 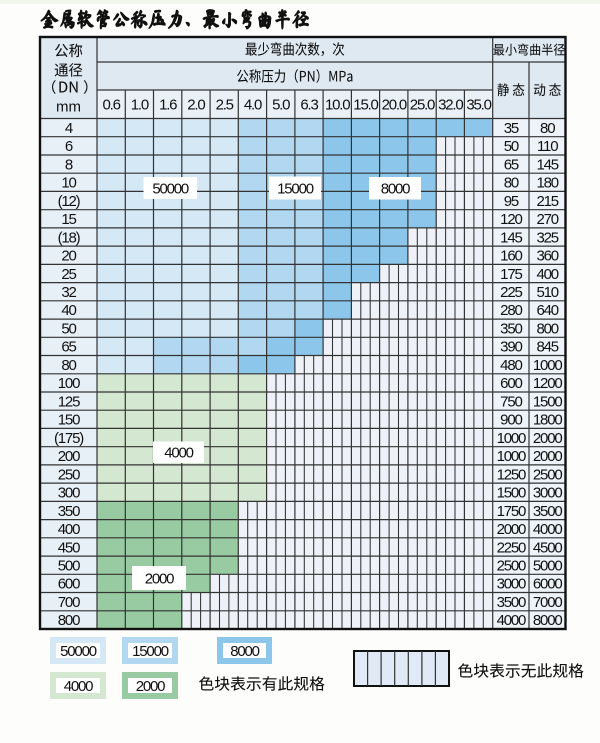 I want to click on svg-text: 845, so click(x=547, y=347).